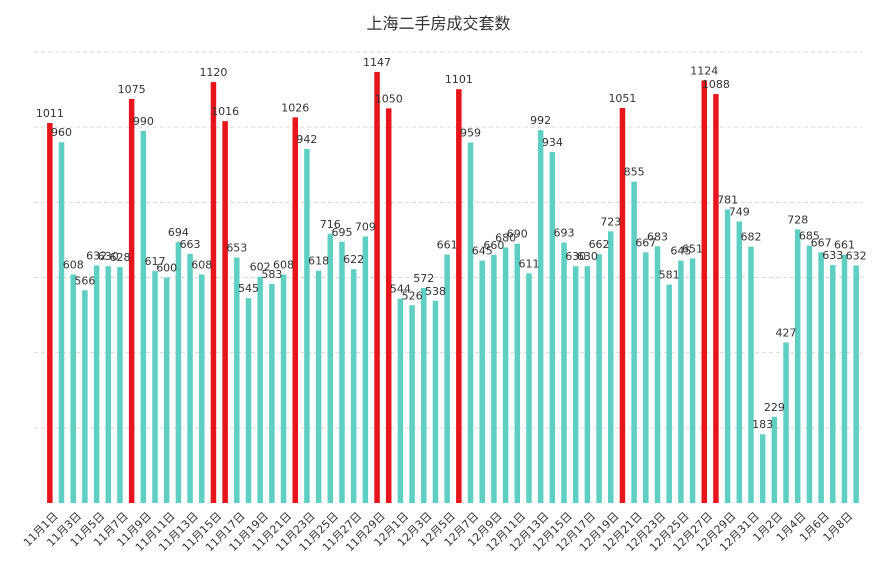 Image resolution: width=877 pixels, height=566 pixels. What do you see at coordinates (155, 261) in the screenshot?
I see `data-label: 617` at bounding box center [155, 261].